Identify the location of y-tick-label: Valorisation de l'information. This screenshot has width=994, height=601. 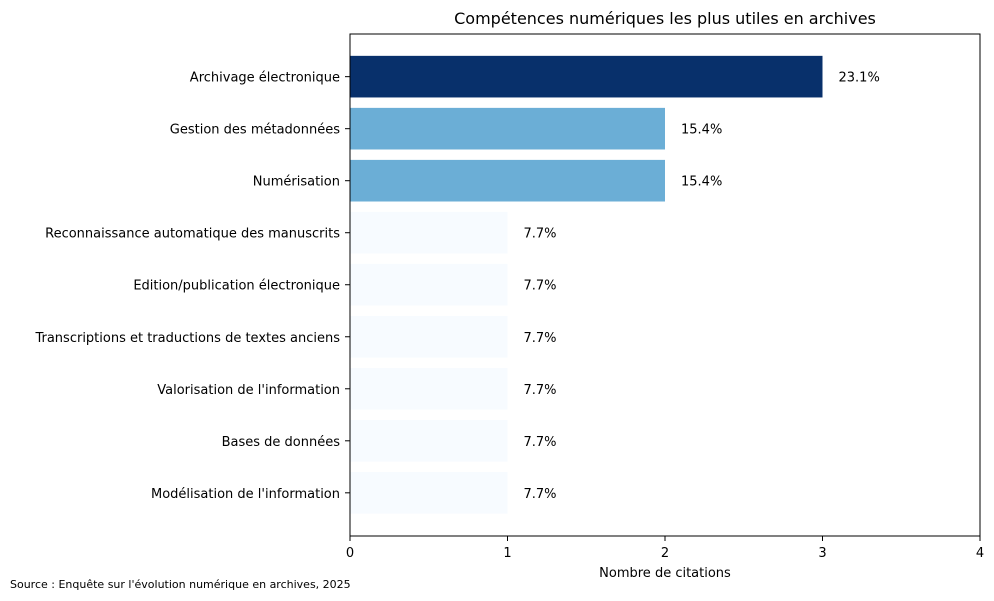
(248, 390).